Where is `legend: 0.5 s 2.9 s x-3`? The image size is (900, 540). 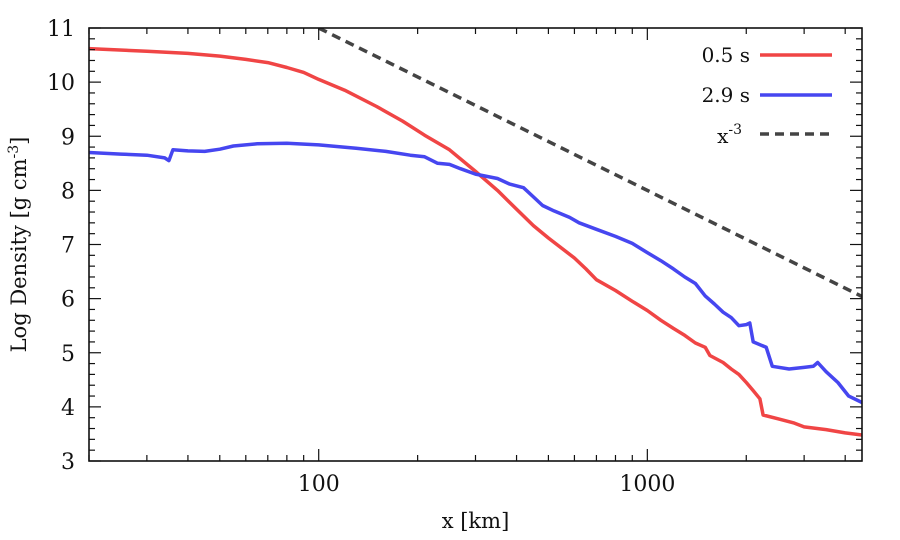 legend: 0.5 s 2.9 s x-3 is located at coordinates (767, 95).